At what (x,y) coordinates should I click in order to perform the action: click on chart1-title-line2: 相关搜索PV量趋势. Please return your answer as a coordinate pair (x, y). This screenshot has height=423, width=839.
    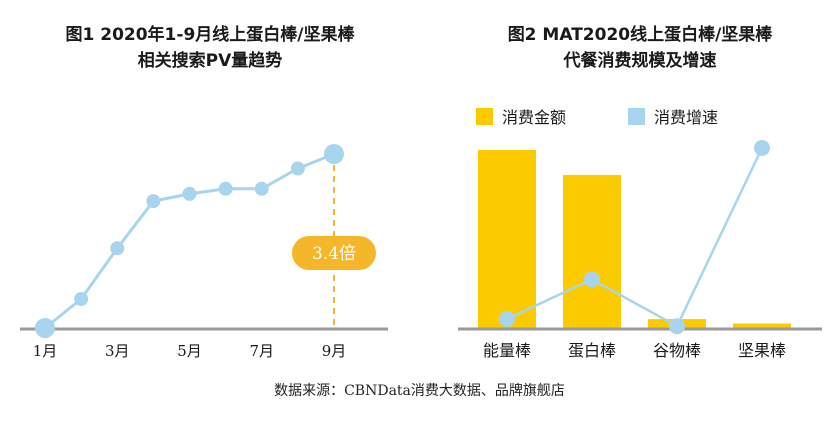
    Looking at the image, I should click on (210, 61).